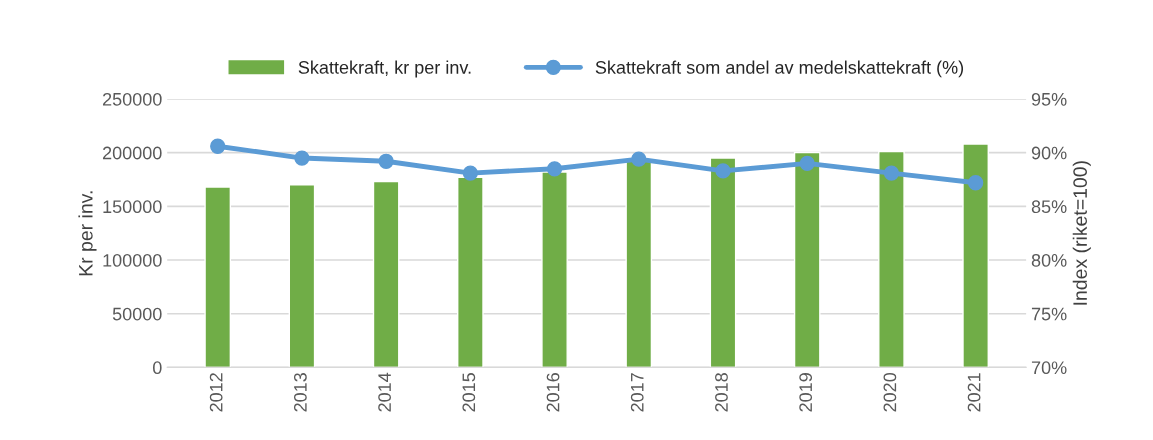 The width and height of the screenshot is (1153, 440). I want to click on legend-label: Skattekraft, kr per inv., so click(384, 69).